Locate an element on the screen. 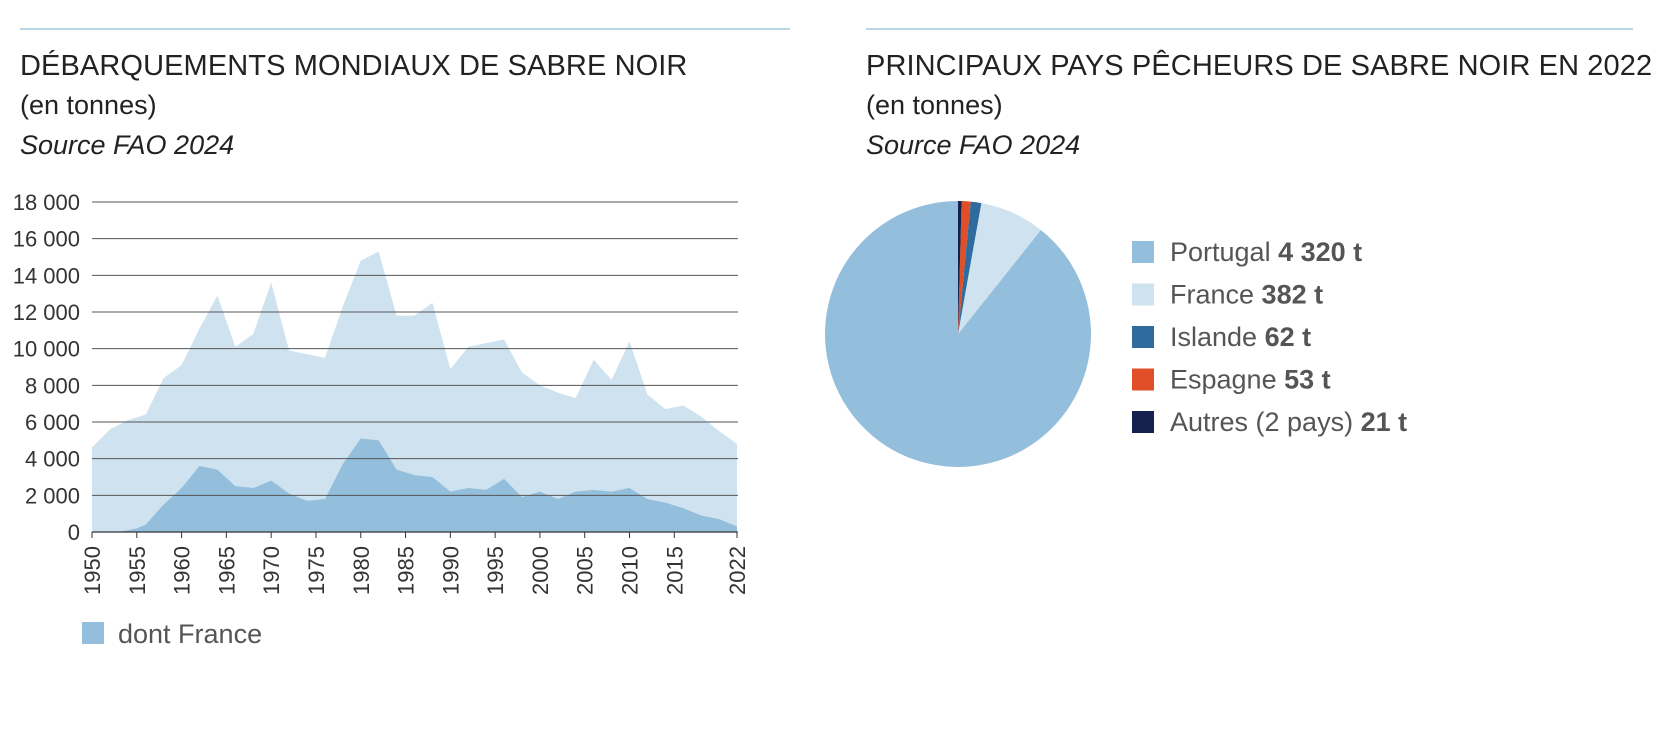 This screenshot has width=1656, height=732. y-tick-label: 18 000 is located at coordinates (46, 202).